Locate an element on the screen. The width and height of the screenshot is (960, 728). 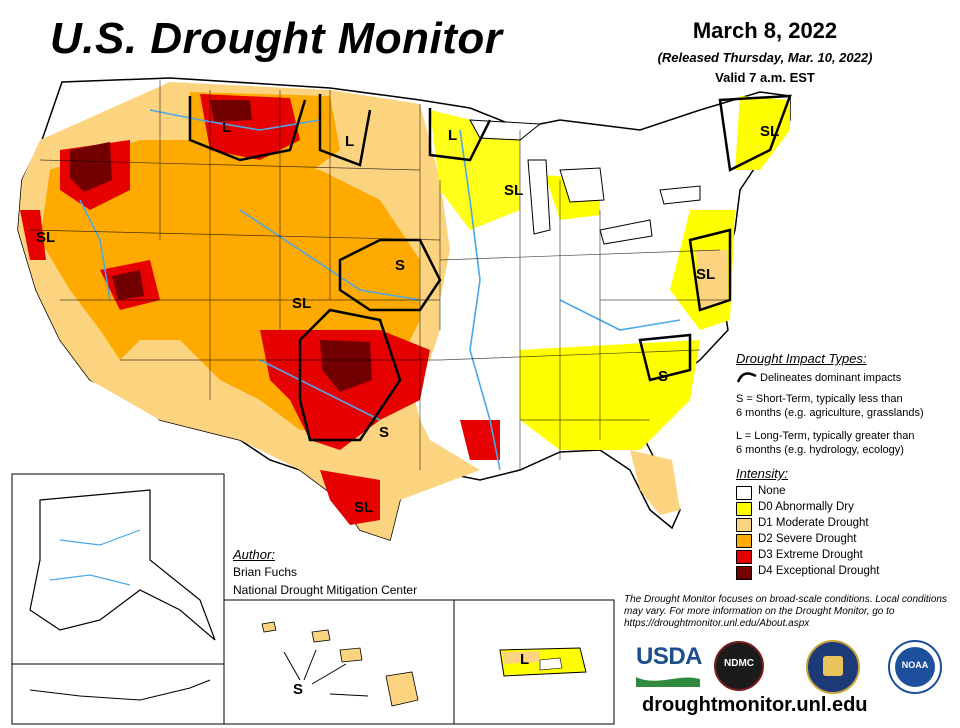
intensity-heading: Intensity: is located at coordinates (762, 473).